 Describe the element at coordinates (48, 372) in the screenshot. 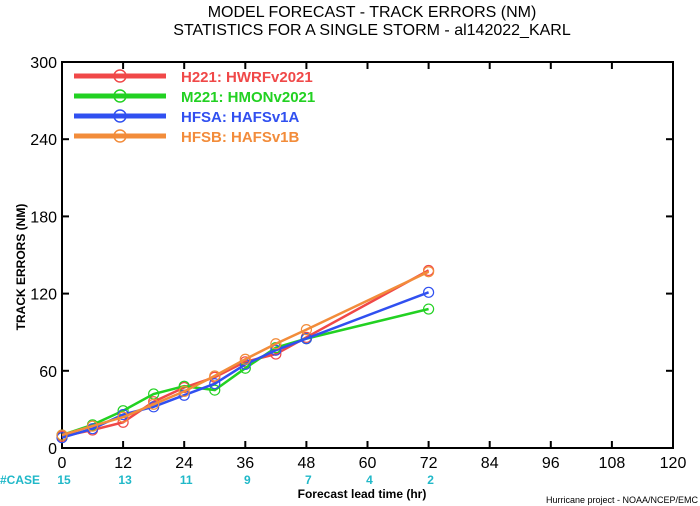

I see `y-tick-label-1: 60` at that location.